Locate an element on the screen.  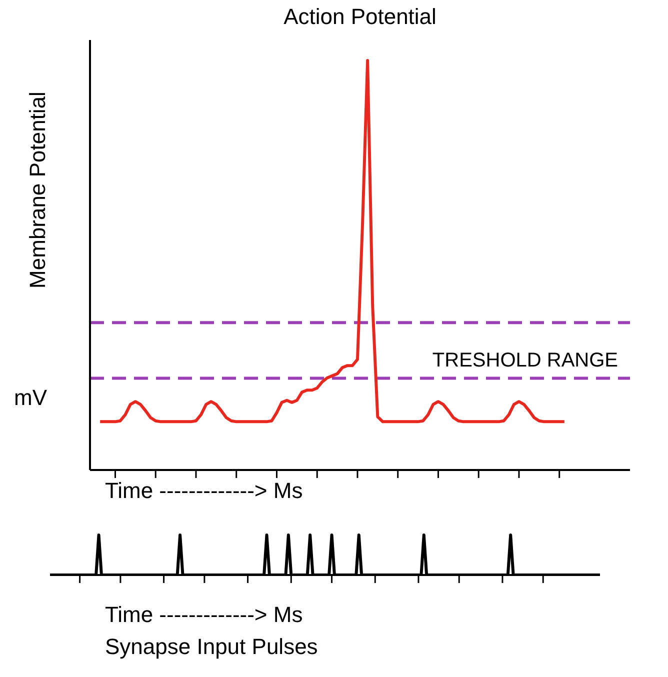
ref-line-label: TRESHOLD RANGE is located at coordinates (525, 360).